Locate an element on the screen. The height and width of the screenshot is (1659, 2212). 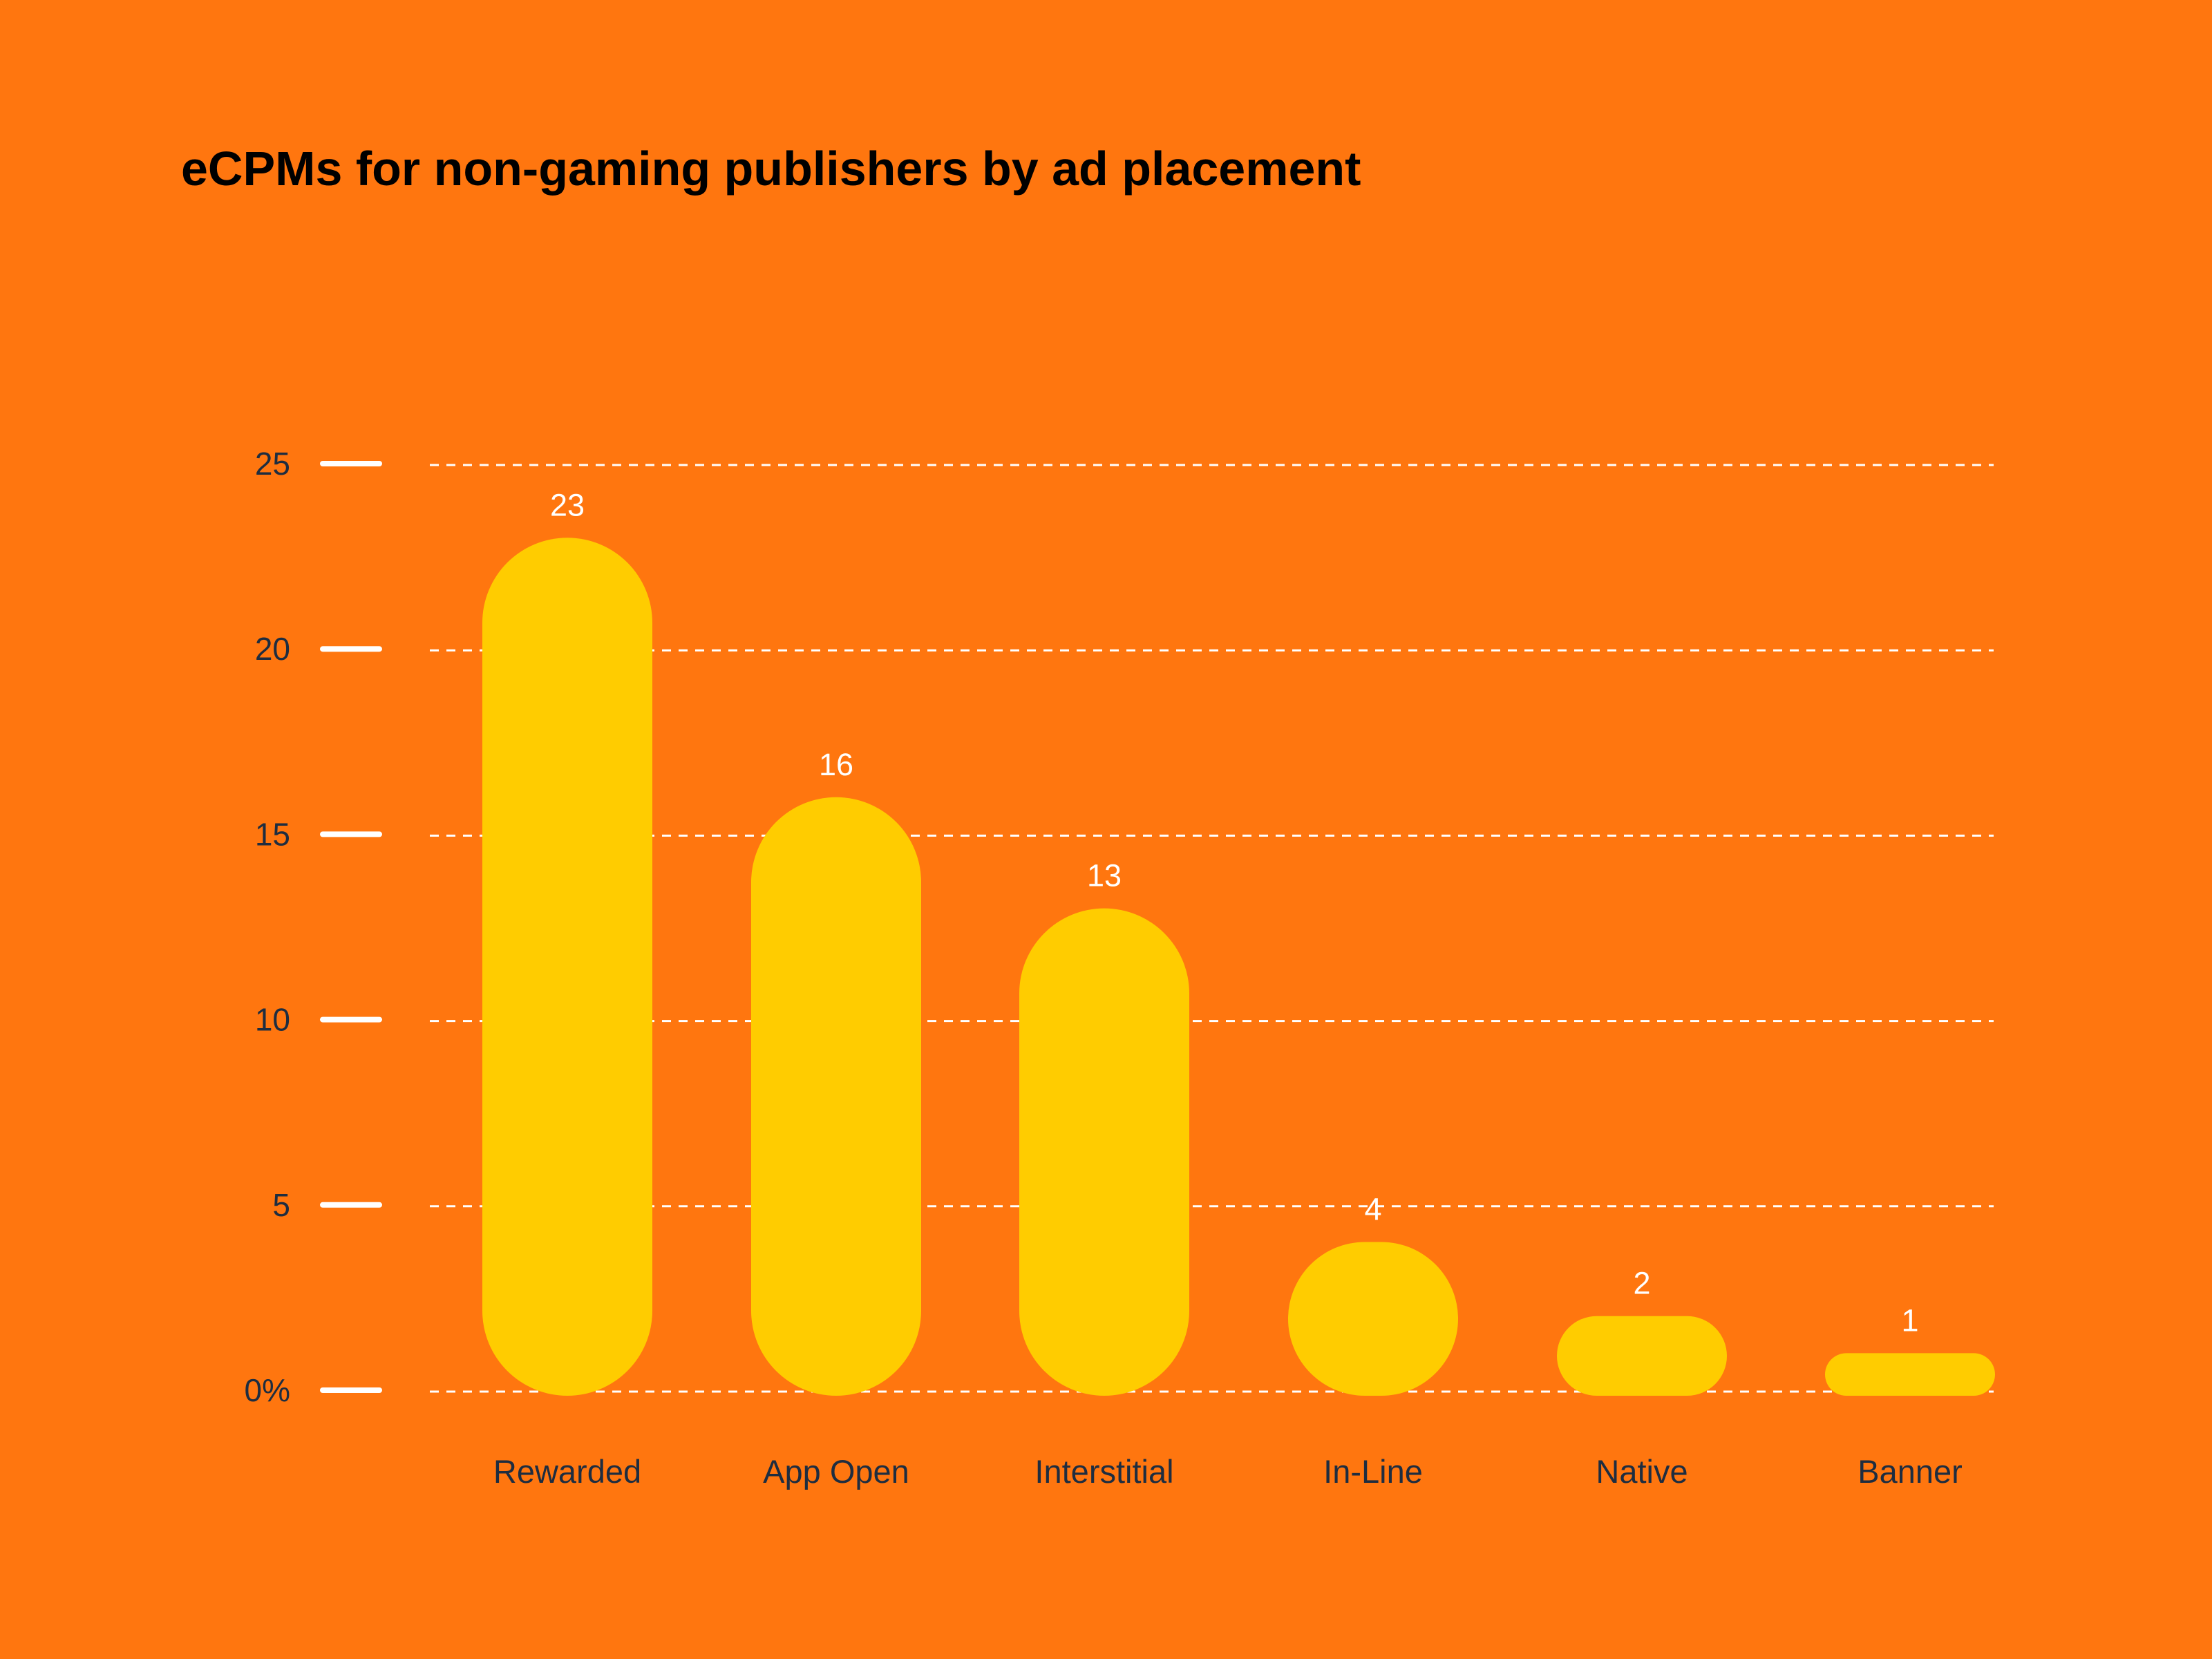
x-tick-label: Rewarded is located at coordinates (567, 1472).